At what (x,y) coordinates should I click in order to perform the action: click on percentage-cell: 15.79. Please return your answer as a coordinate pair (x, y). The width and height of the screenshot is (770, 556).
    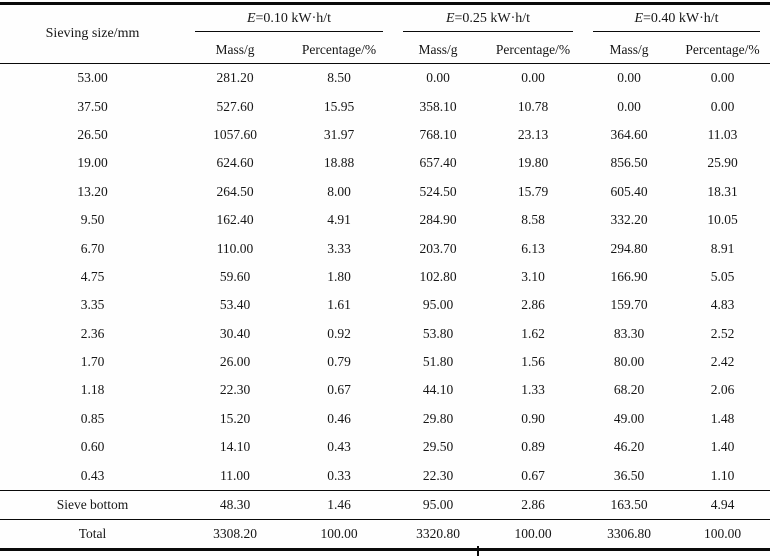
    Looking at the image, I should click on (533, 191).